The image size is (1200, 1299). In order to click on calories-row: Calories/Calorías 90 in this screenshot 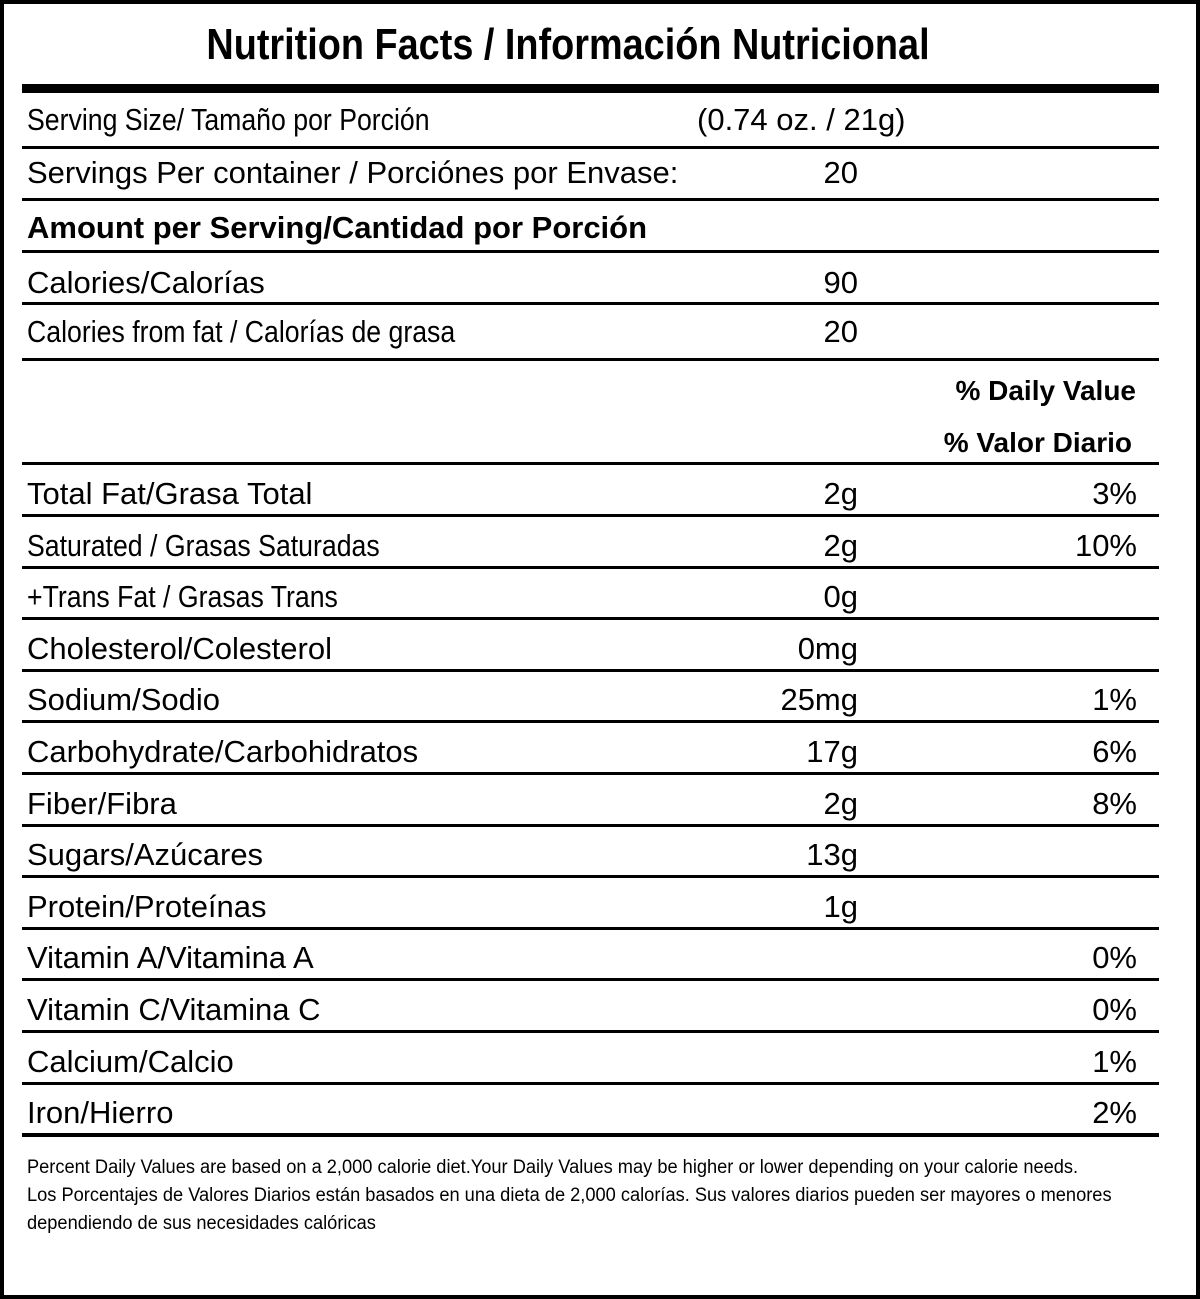, I will do `click(600, 283)`.